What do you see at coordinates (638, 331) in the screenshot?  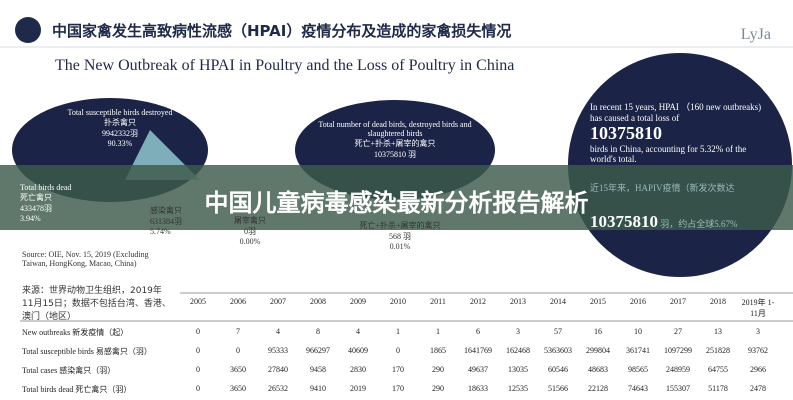 I see `cell: 10` at bounding box center [638, 331].